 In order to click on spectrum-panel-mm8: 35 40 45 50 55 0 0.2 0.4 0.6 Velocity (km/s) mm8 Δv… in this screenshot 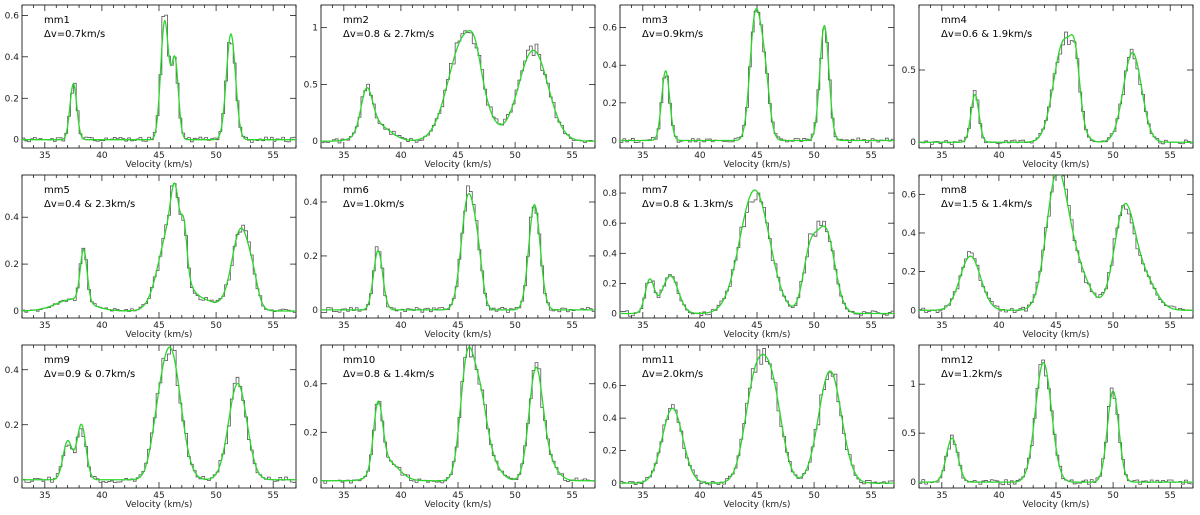, I will do `click(1048, 257)`.